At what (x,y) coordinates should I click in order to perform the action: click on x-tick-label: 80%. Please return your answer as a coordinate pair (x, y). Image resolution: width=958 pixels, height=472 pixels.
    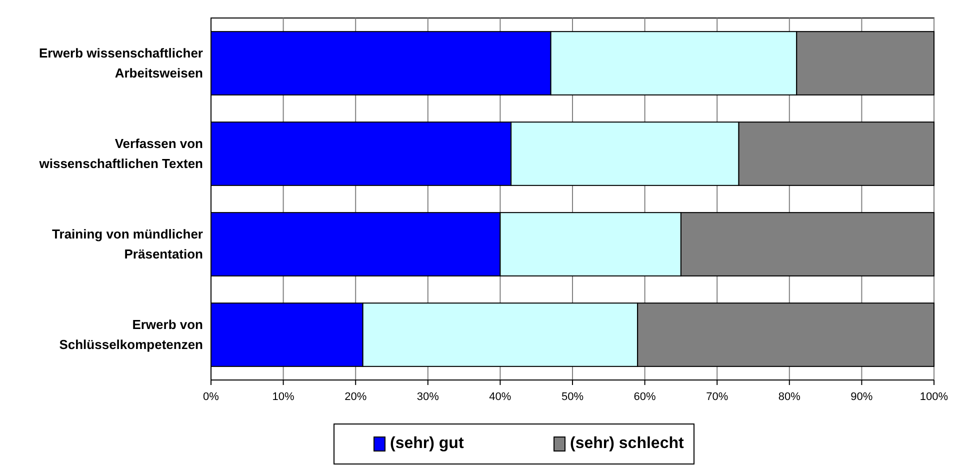
    Looking at the image, I should click on (789, 397).